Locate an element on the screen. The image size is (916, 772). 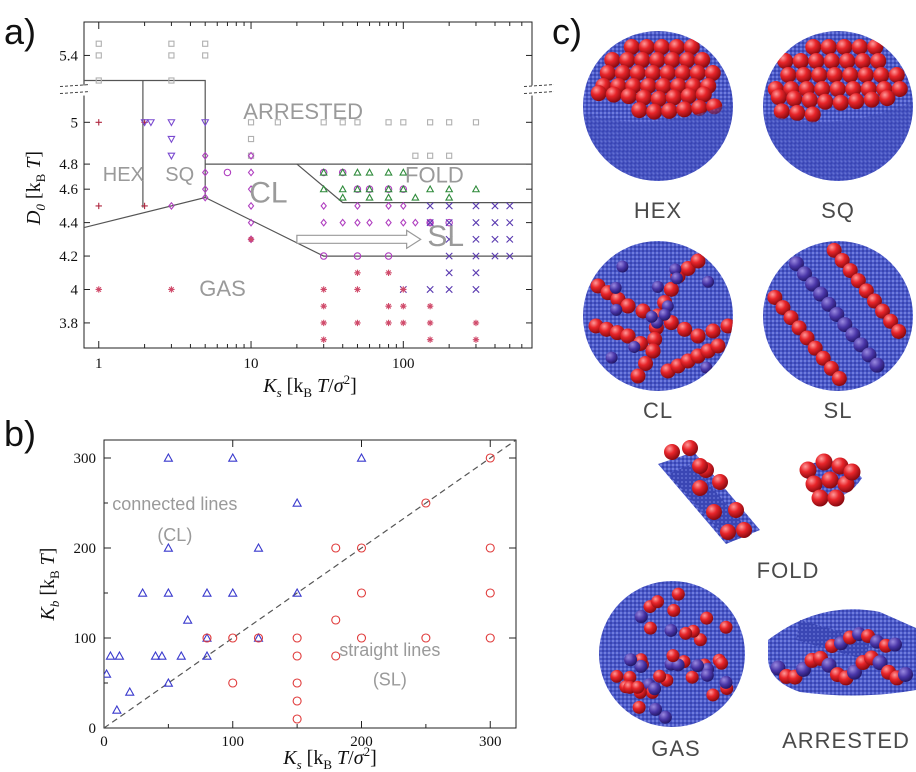
snapshot-label-hex: HEX is located at coordinates (658, 210).